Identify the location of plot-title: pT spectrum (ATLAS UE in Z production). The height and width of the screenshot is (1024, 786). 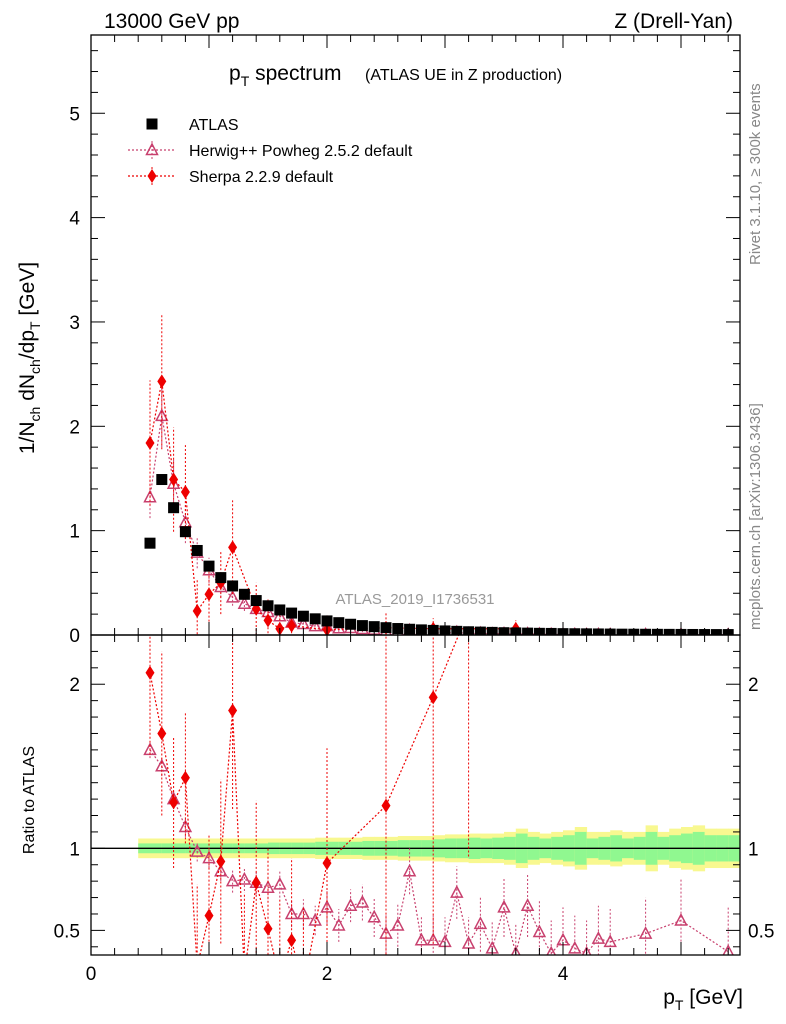
(395, 75).